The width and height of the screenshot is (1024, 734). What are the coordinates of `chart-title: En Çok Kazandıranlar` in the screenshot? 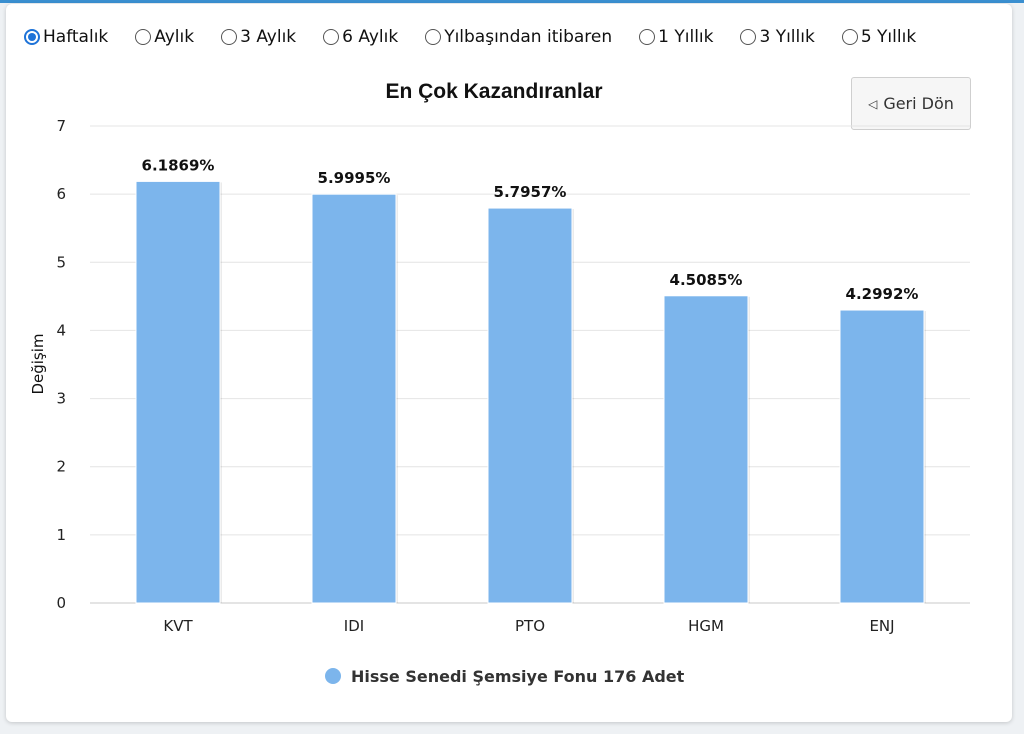 It's located at (493, 91).